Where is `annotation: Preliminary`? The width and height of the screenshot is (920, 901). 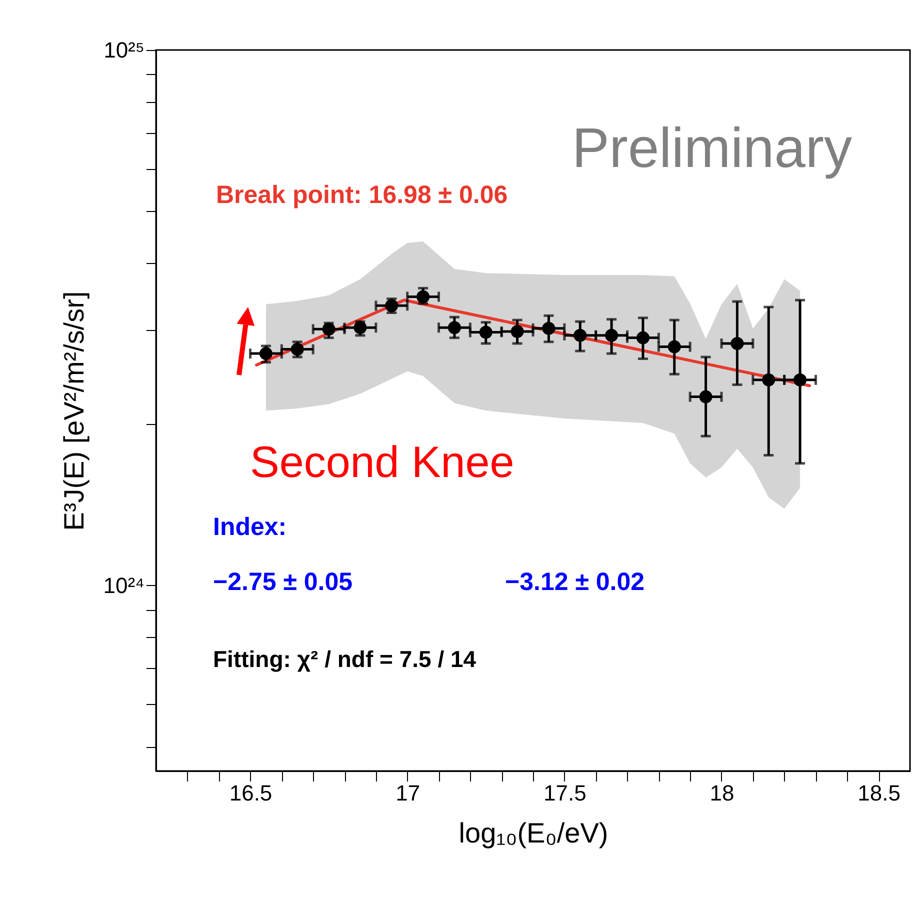
annotation: Preliminary is located at coordinates (712, 147).